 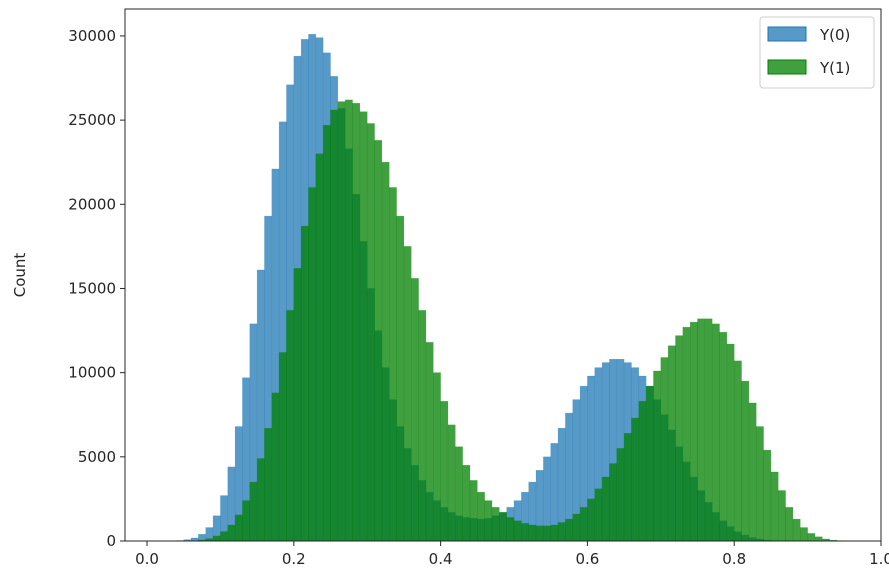 I want to click on x-axis: 0.0 0.2 0.4 0.6 0.8 1.0, so click(x=512, y=554).